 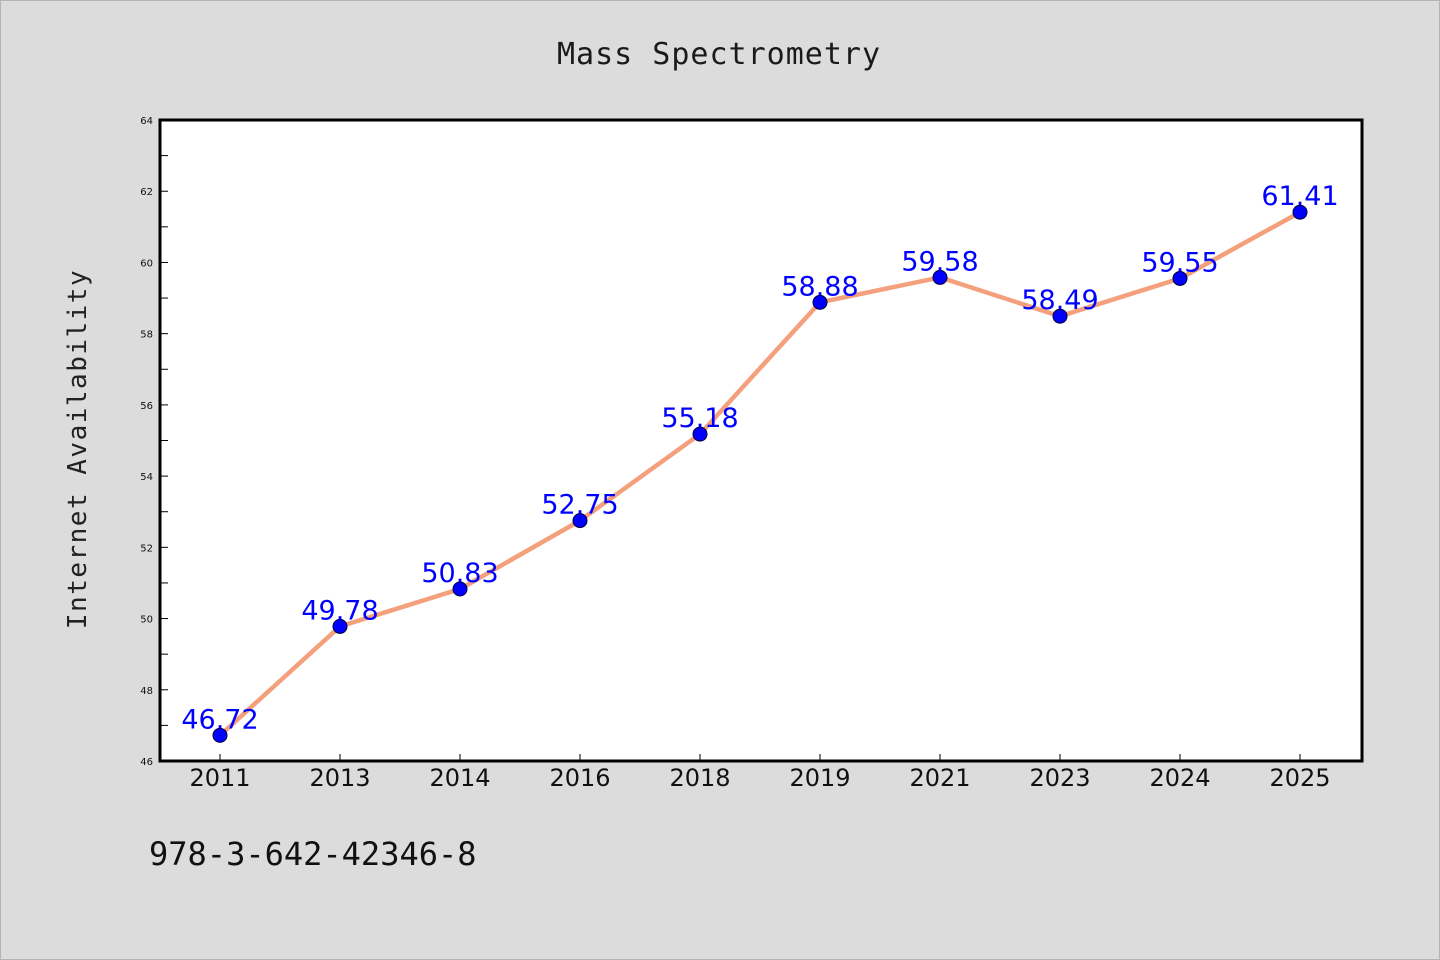 What do you see at coordinates (939, 261) in the screenshot?
I see `data-label: 59.58` at bounding box center [939, 261].